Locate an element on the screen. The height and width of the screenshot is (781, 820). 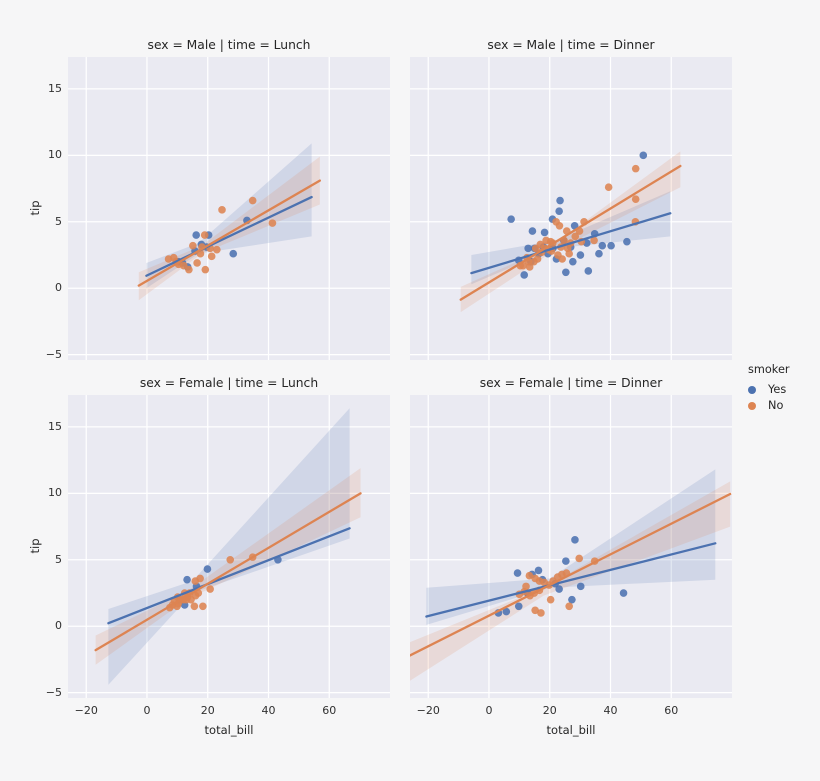
legend-label-no: No is located at coordinates (776, 405).